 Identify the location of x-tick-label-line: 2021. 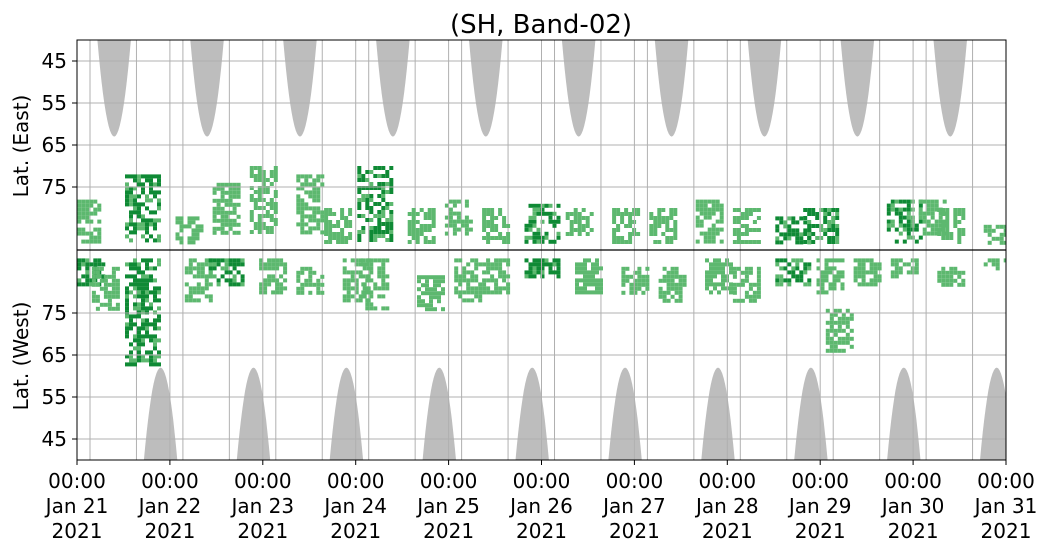
(1006, 531).